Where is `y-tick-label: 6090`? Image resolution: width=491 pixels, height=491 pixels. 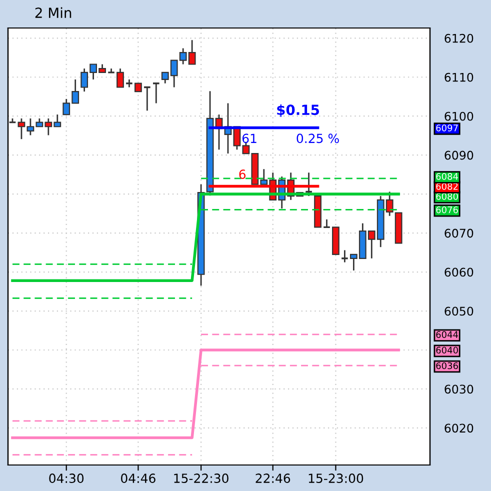
y-tick-label: 6090 is located at coordinates (459, 155).